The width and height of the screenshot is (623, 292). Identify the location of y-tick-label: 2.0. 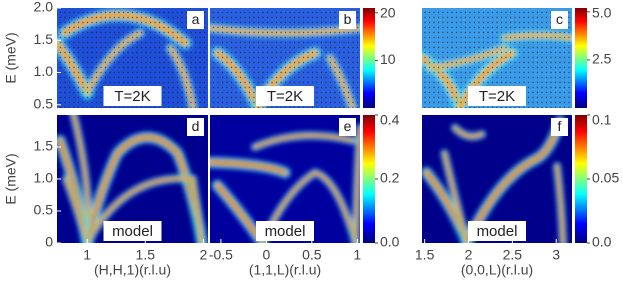
(44, 7).